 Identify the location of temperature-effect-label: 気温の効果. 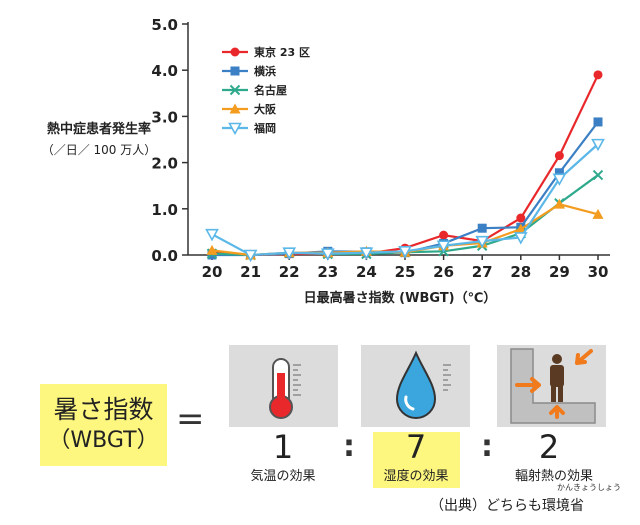
(283, 476).